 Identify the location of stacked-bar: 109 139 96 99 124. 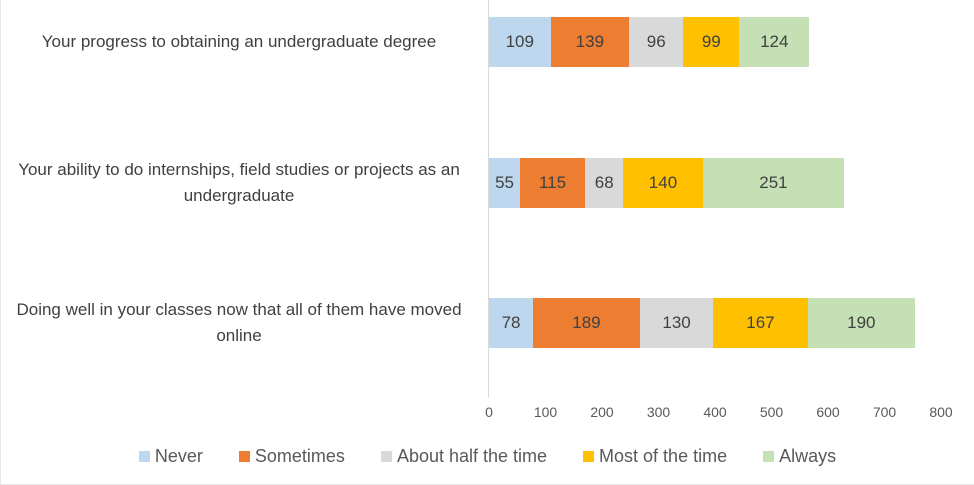
(649, 42).